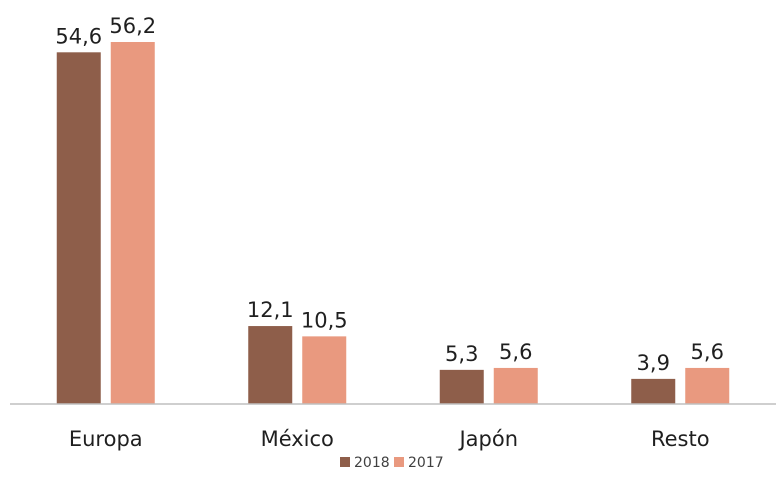 The image size is (776, 484). Describe the element at coordinates (132, 223) in the screenshot. I see `bar-2017-europa` at that location.